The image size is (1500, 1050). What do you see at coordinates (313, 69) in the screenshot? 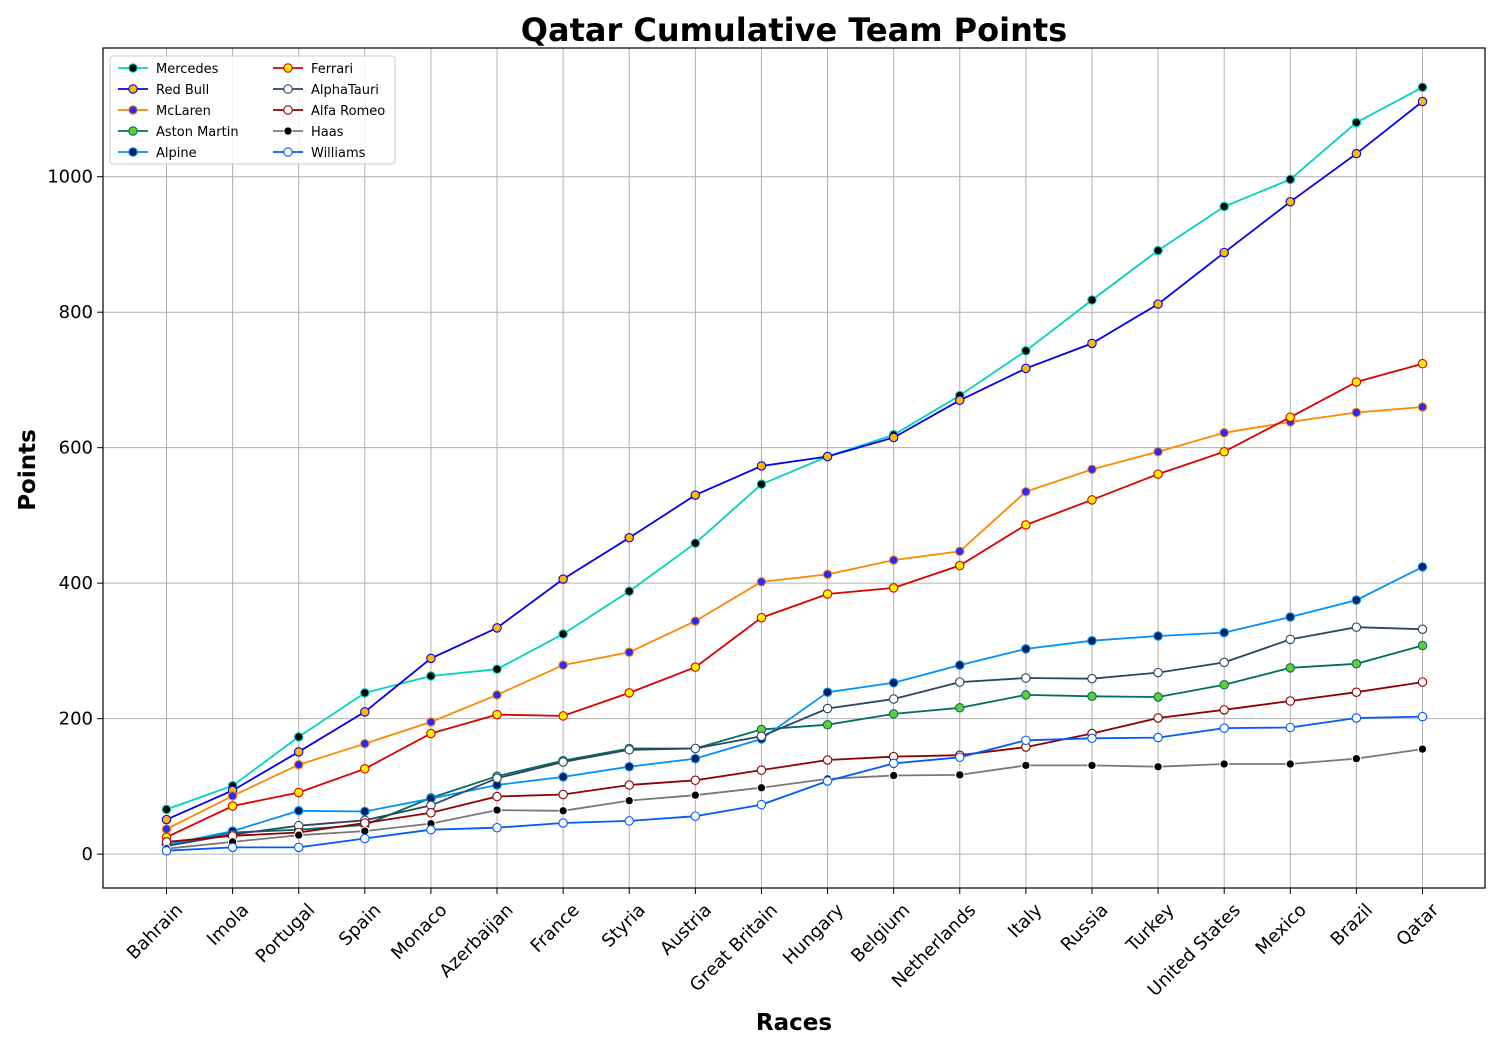
I see `legend-item: Ferrari` at bounding box center [313, 69].